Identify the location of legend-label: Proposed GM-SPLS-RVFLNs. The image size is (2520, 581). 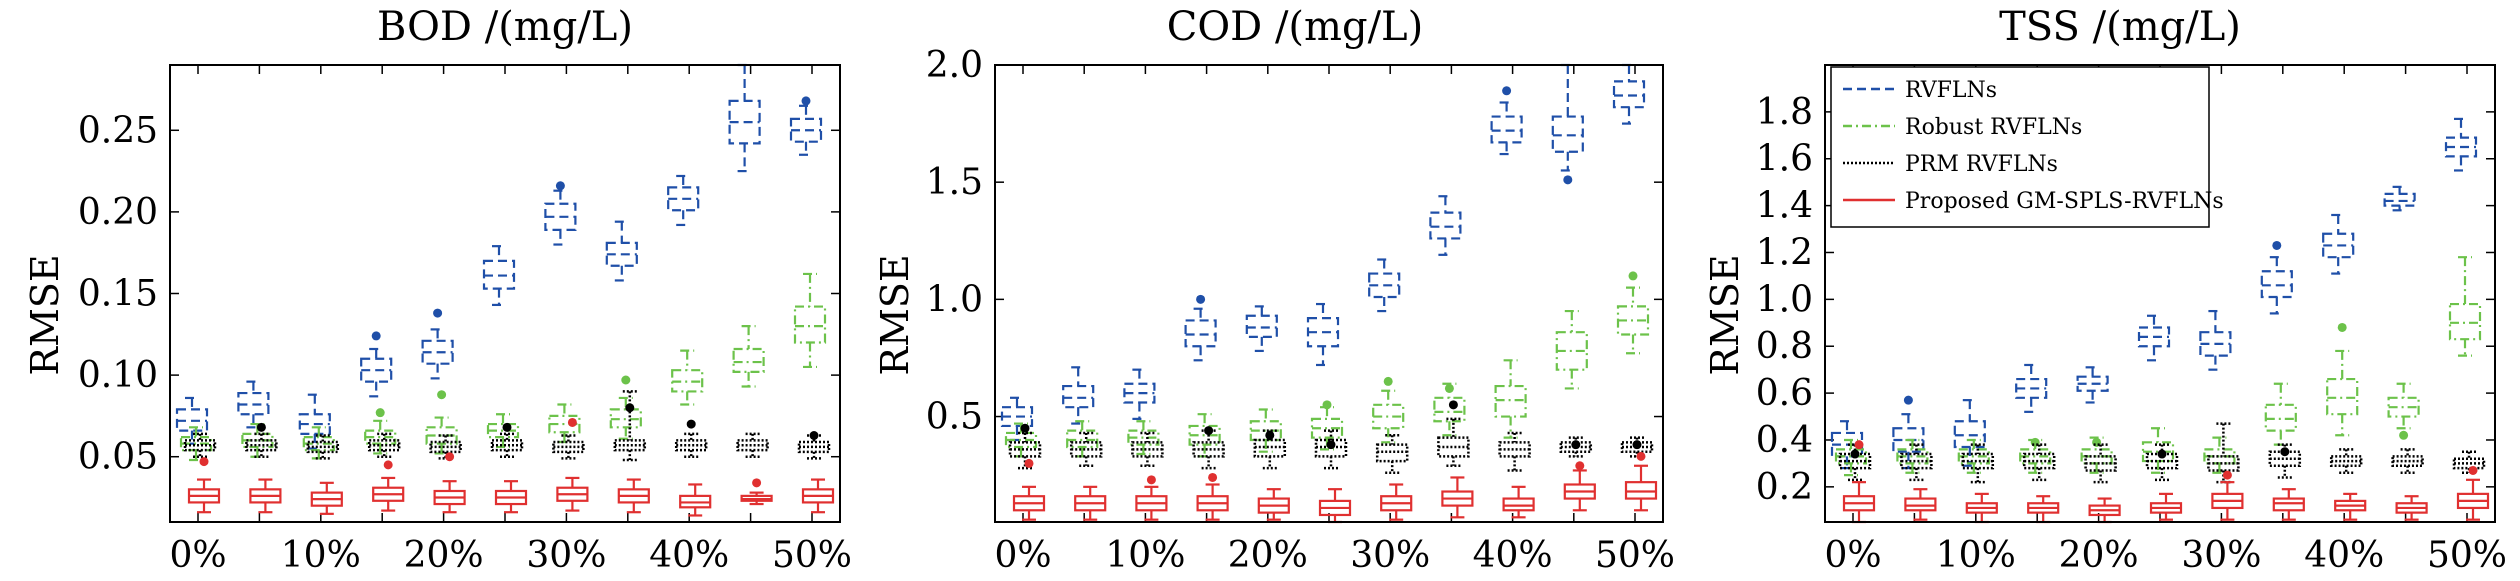
(2064, 201).